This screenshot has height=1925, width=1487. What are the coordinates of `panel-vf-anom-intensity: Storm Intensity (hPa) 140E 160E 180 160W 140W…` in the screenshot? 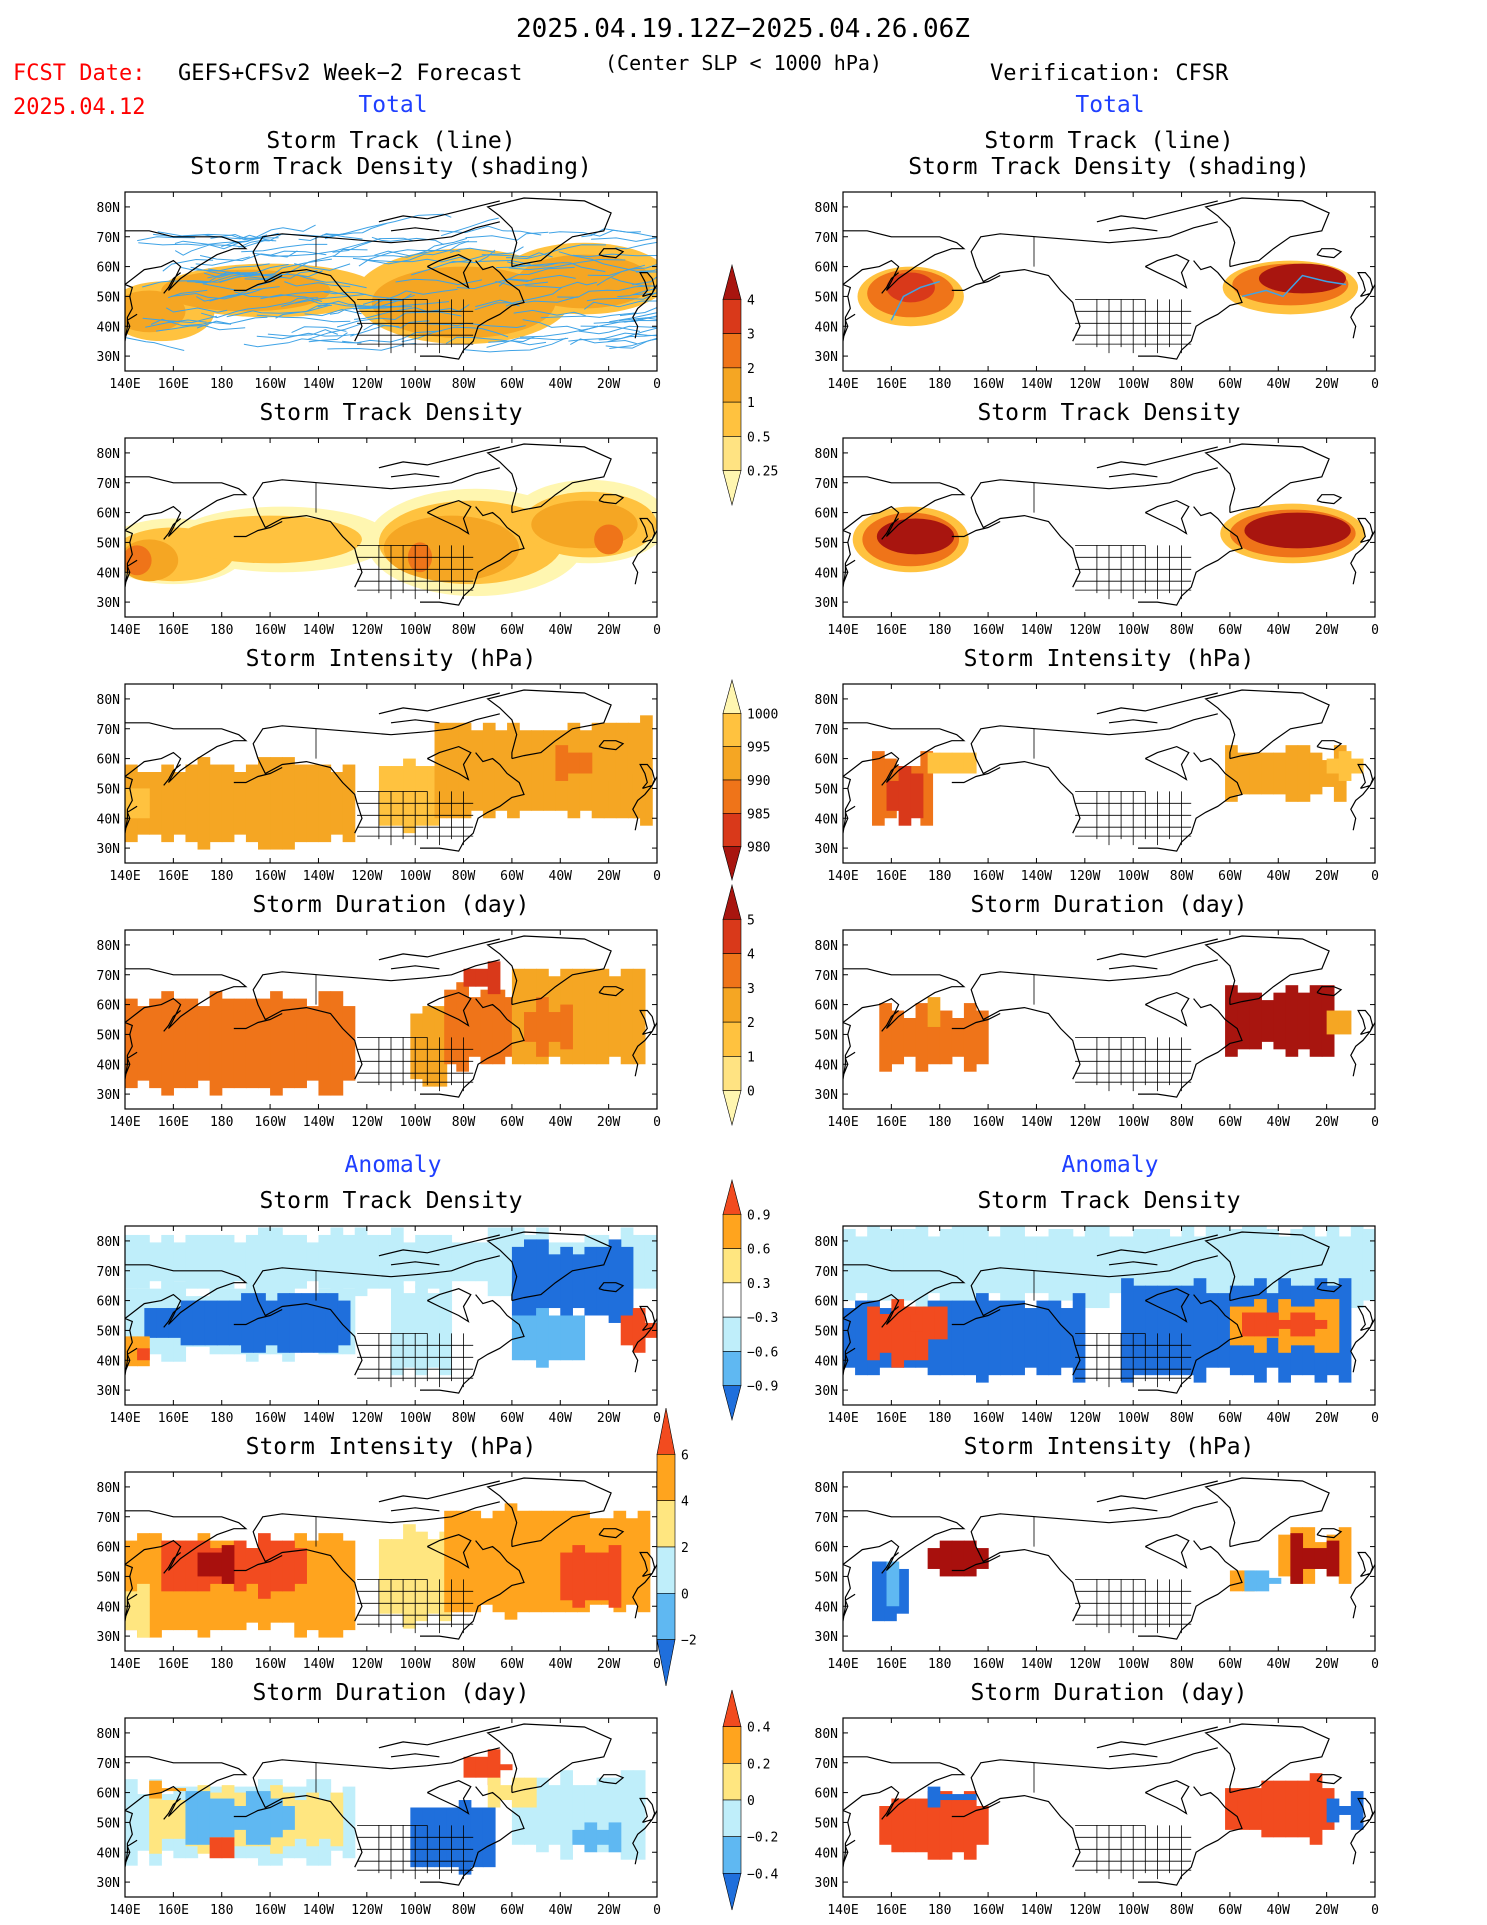 It's located at (1097, 1553).